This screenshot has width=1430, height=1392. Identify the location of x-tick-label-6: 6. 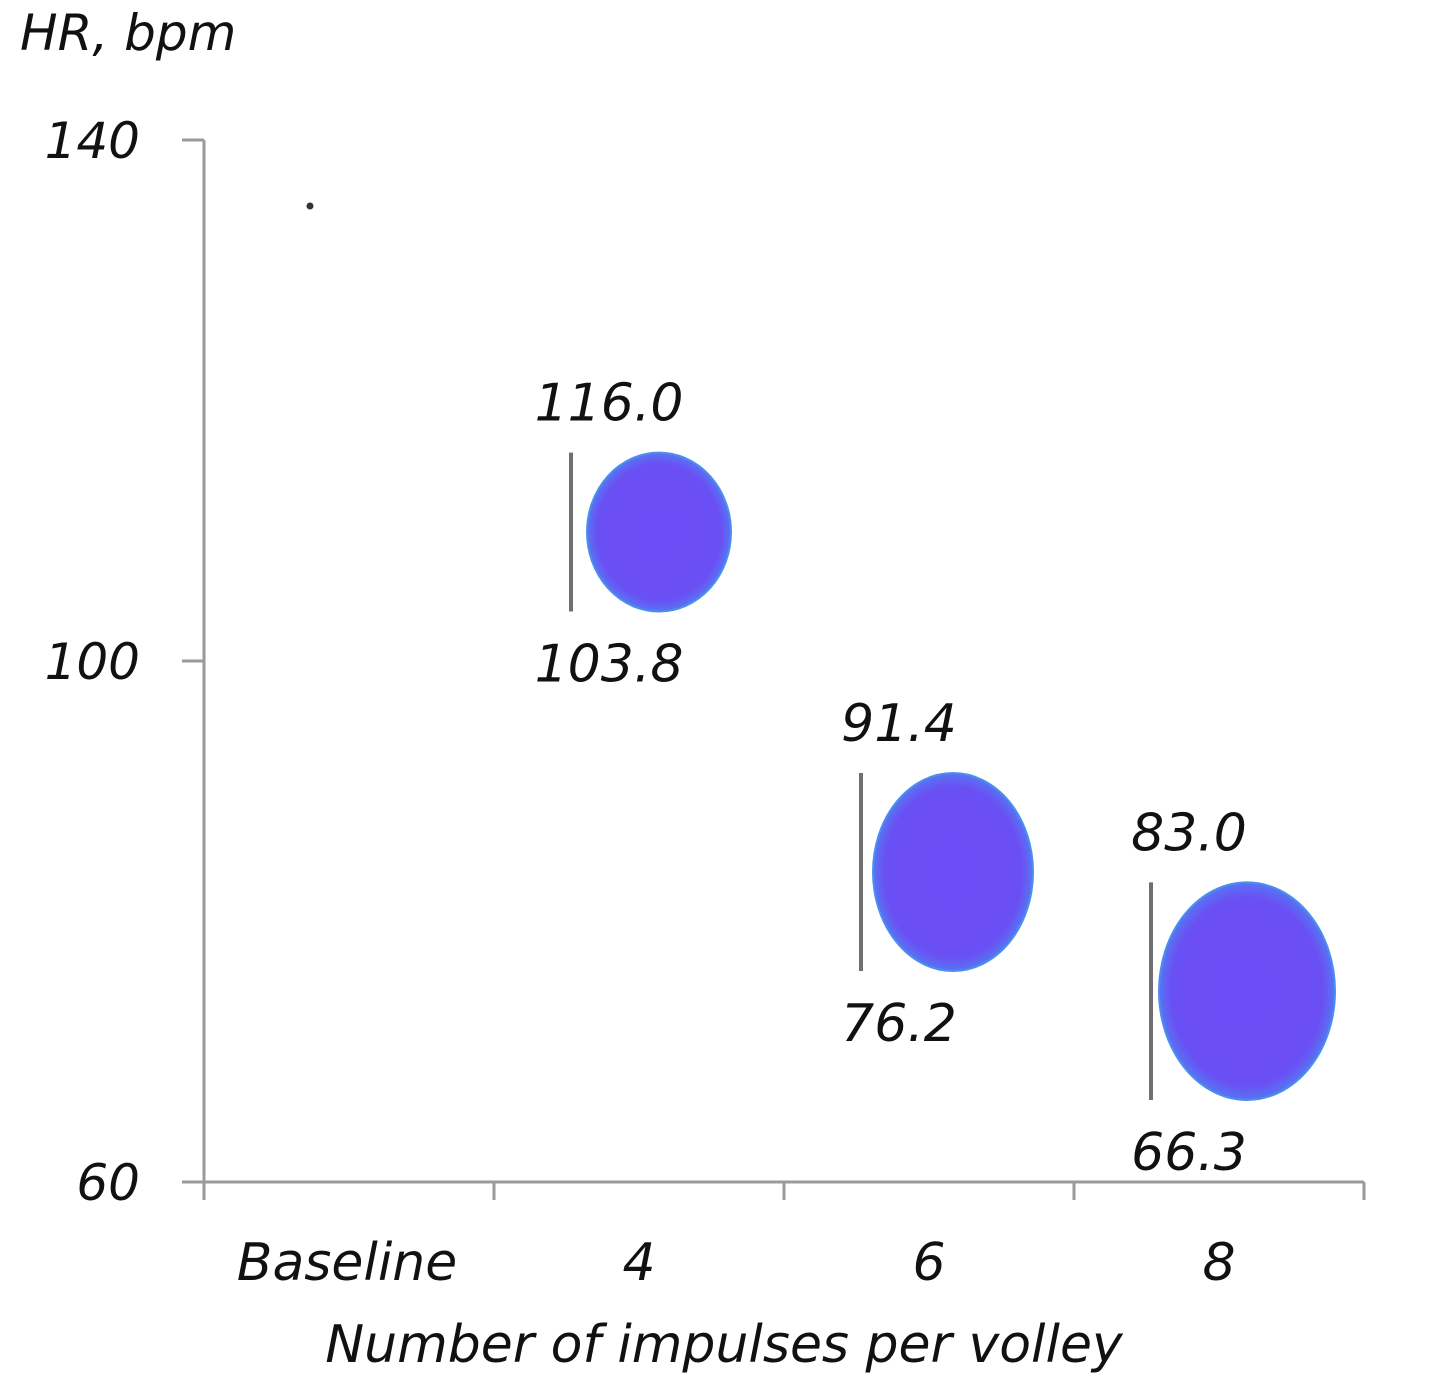
(928, 1263).